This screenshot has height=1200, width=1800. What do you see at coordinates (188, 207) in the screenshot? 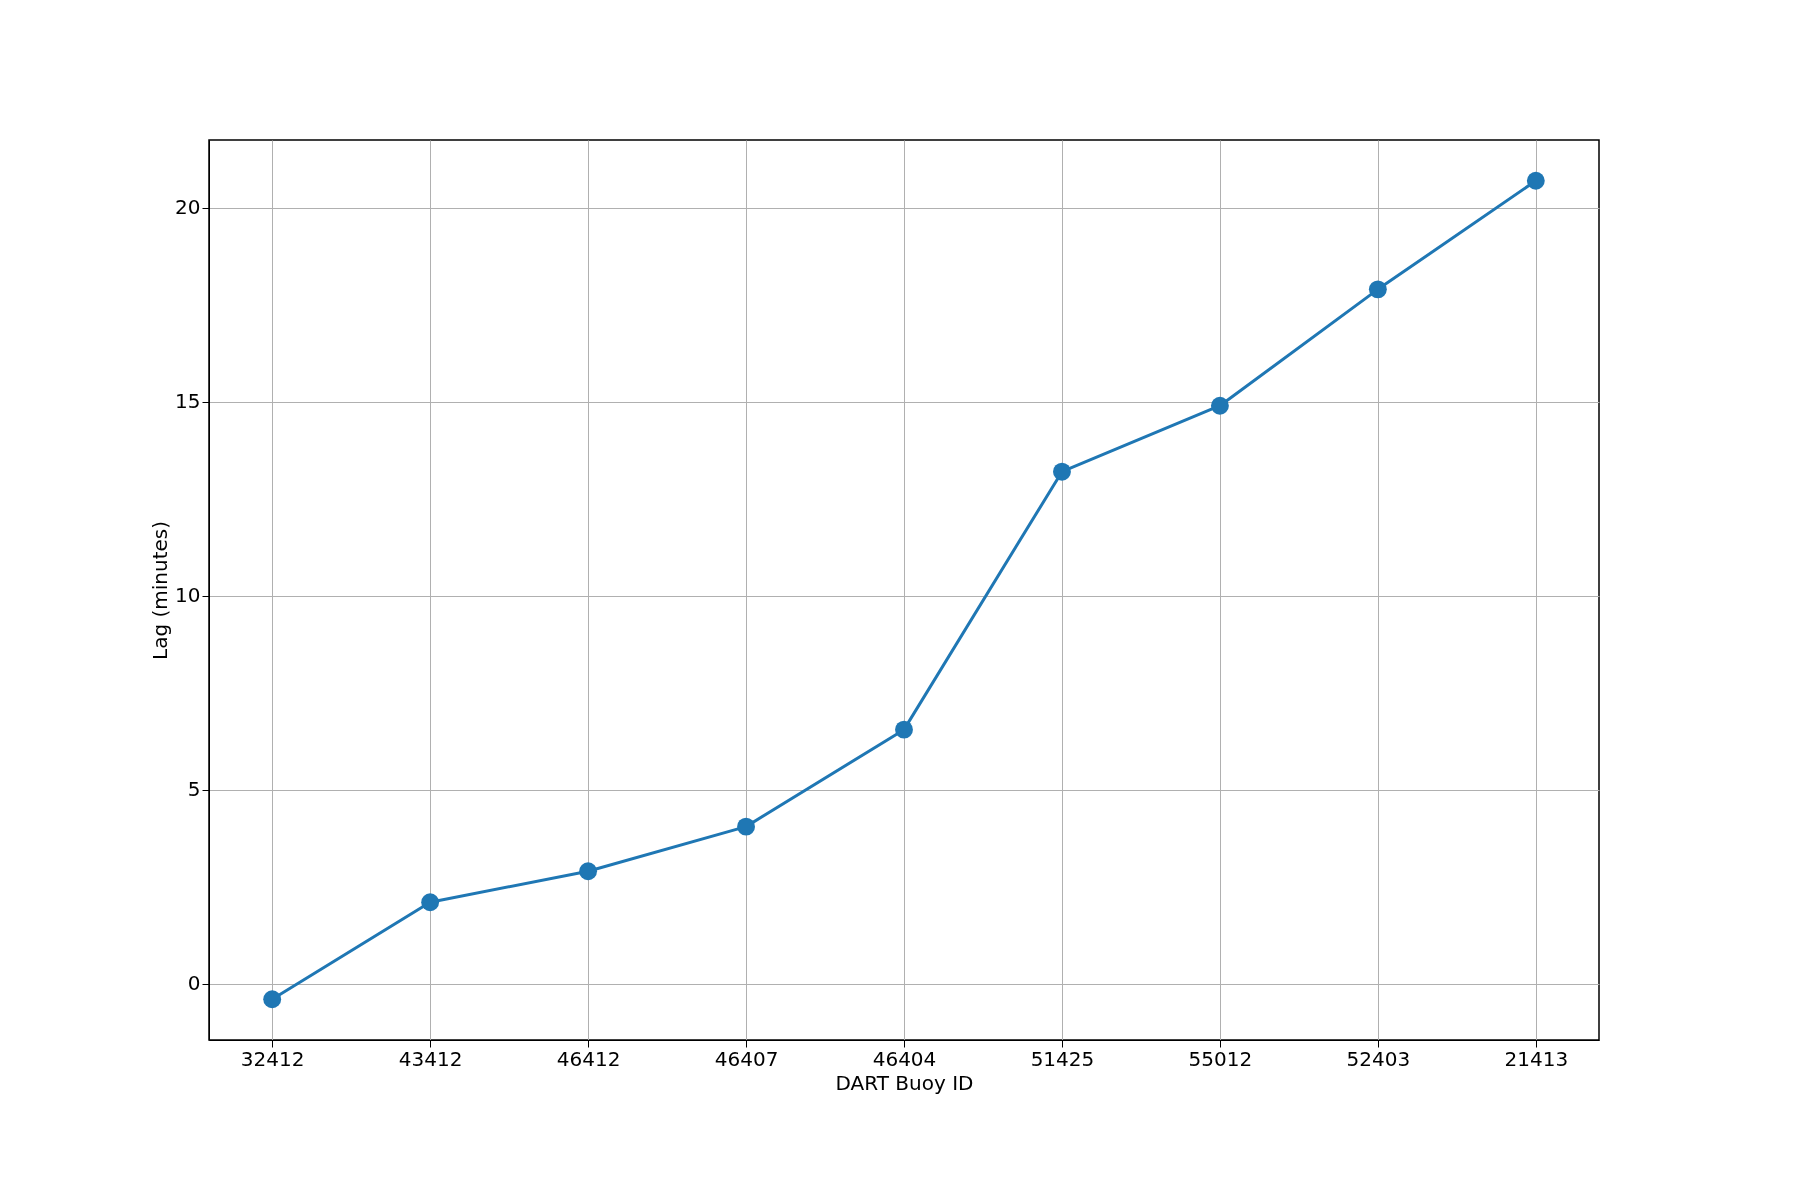
I see `y-tick-label: 20` at bounding box center [188, 207].